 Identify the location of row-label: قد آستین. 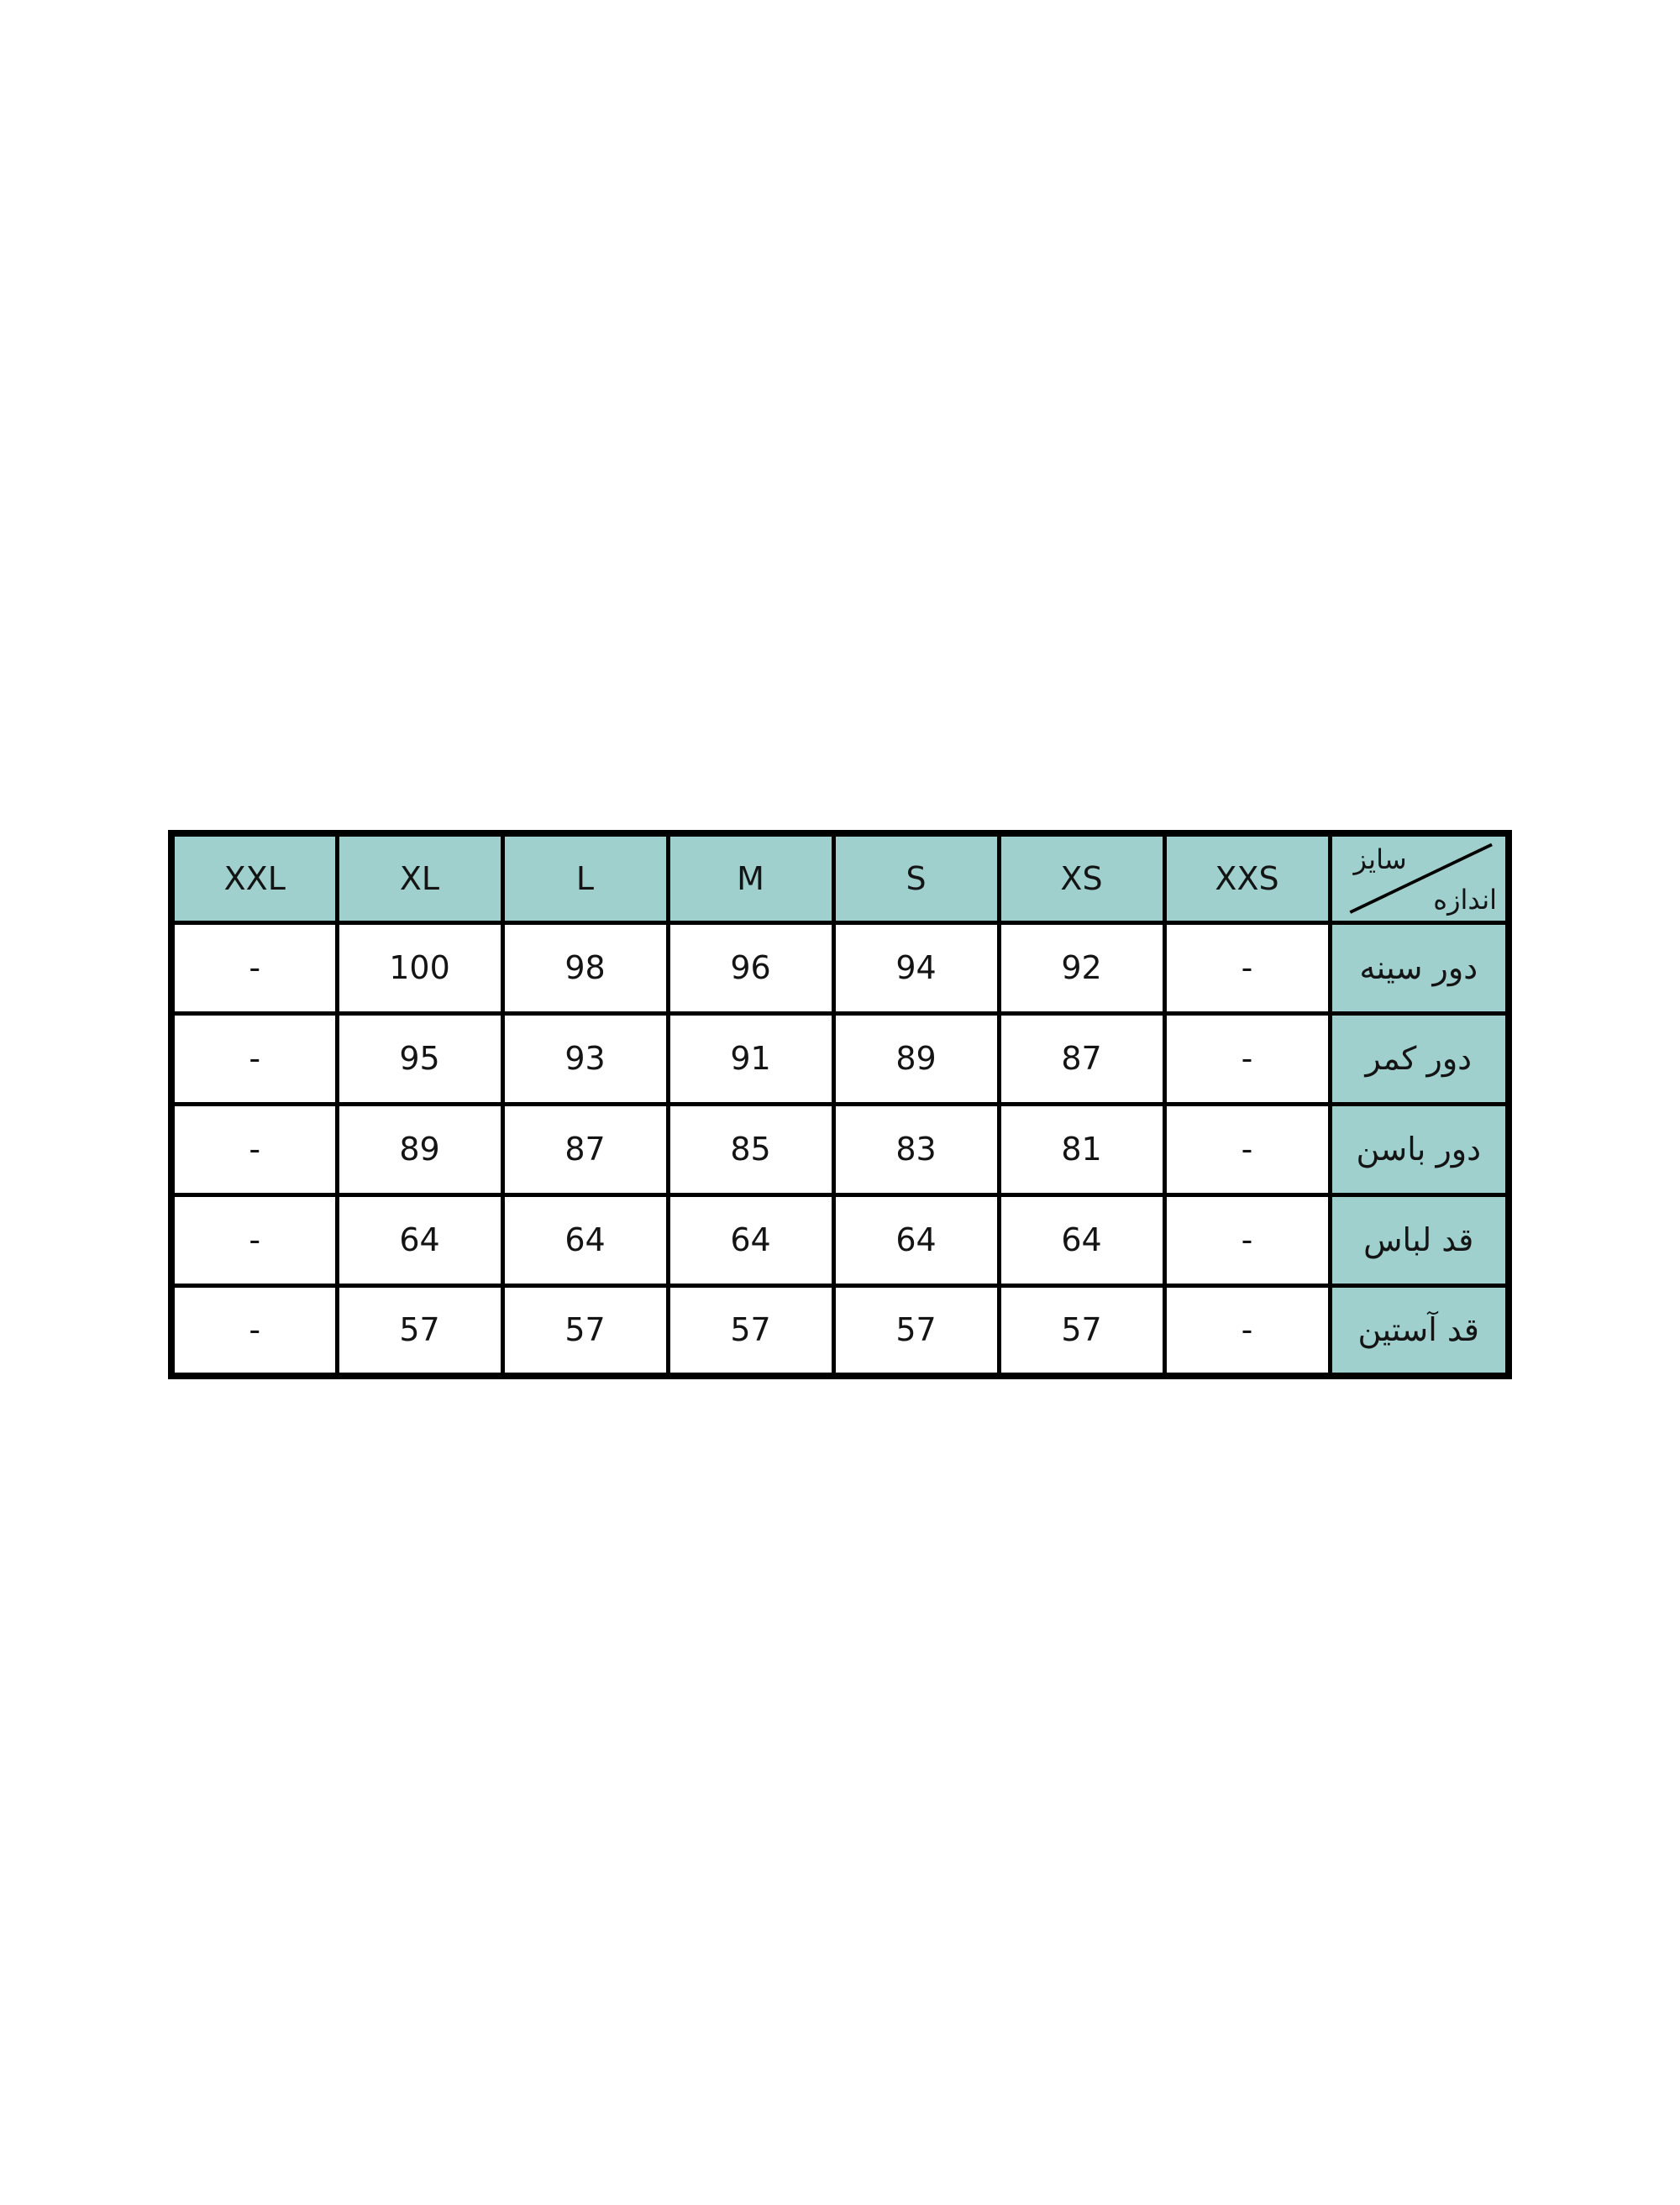
(1419, 1330).